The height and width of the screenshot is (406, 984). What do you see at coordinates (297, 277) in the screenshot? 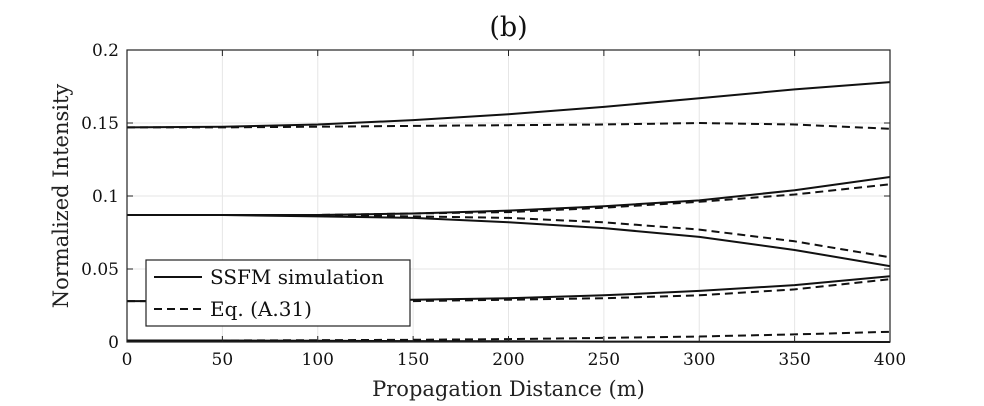
I see `legend-entry-ssfm-simulation: SSFM simulation` at bounding box center [297, 277].